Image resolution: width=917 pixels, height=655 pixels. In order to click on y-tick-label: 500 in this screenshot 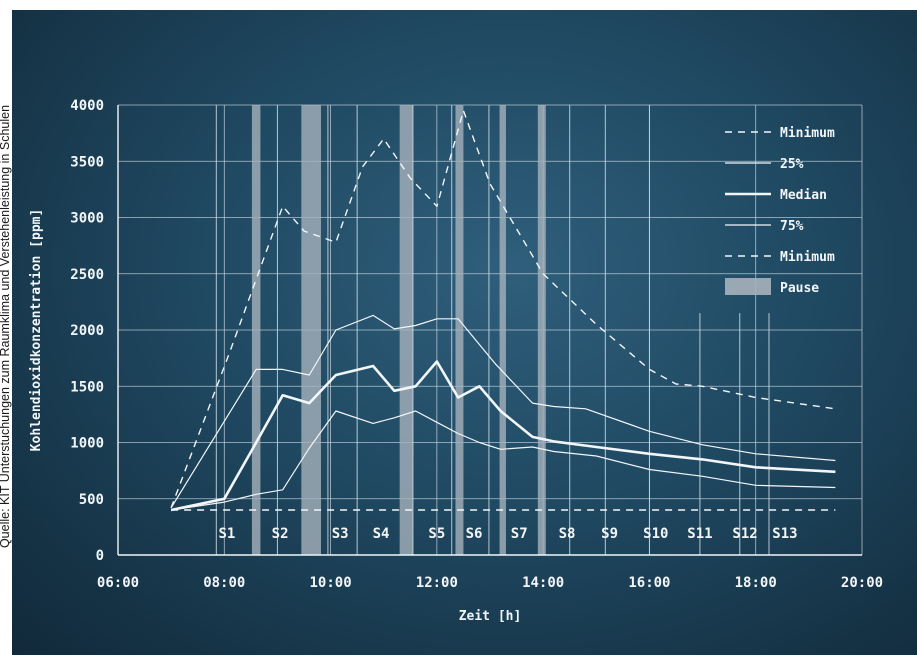, I will do `click(91, 500)`.